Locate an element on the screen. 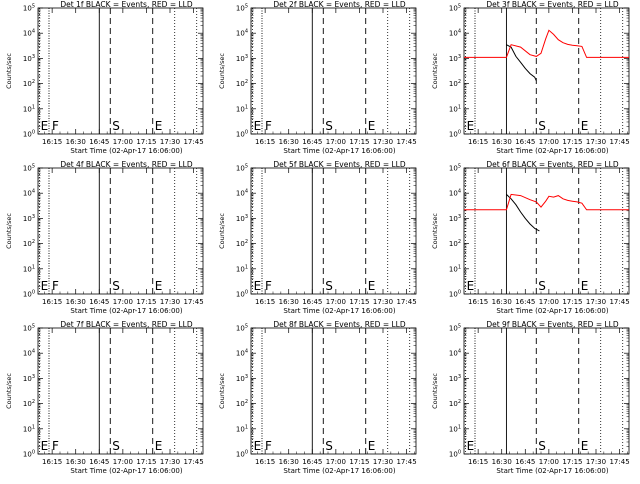  panel-title: Det 2f BLACK = Events, RED = LLD is located at coordinates (339, 4).